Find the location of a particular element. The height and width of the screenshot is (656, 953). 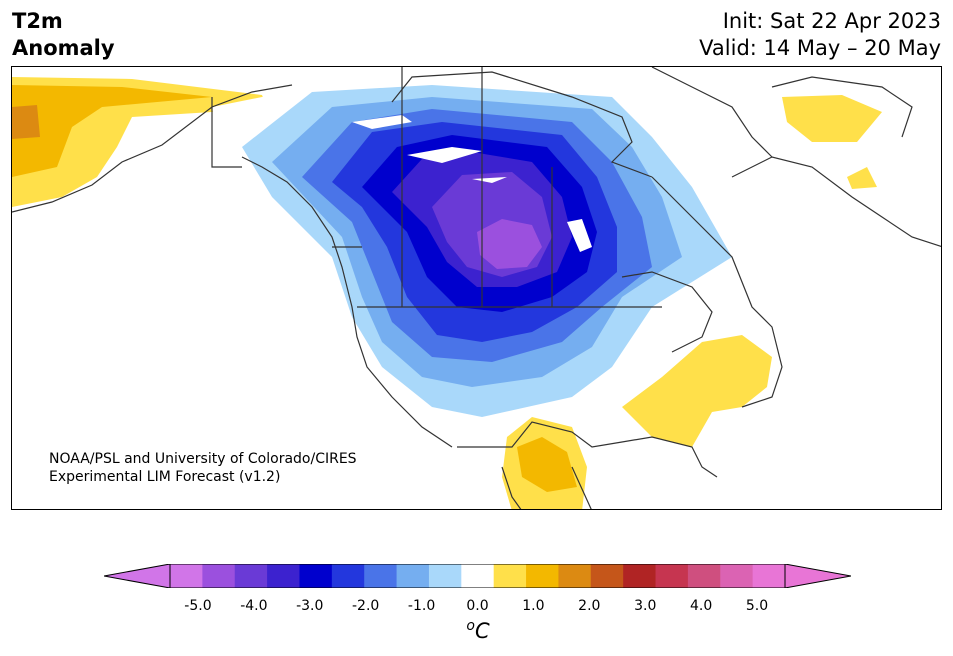

colorbar-tick-label: -5.0 is located at coordinates (198, 606).